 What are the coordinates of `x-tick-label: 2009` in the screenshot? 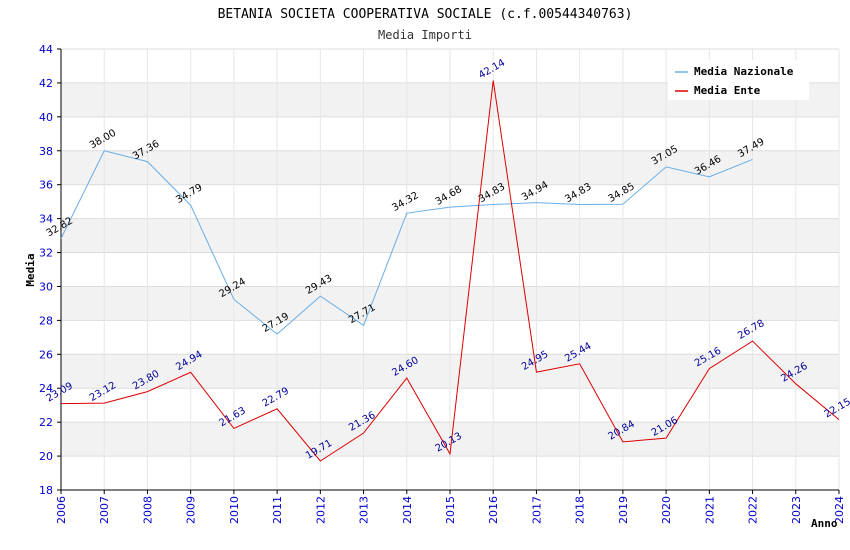 It's located at (191, 510).